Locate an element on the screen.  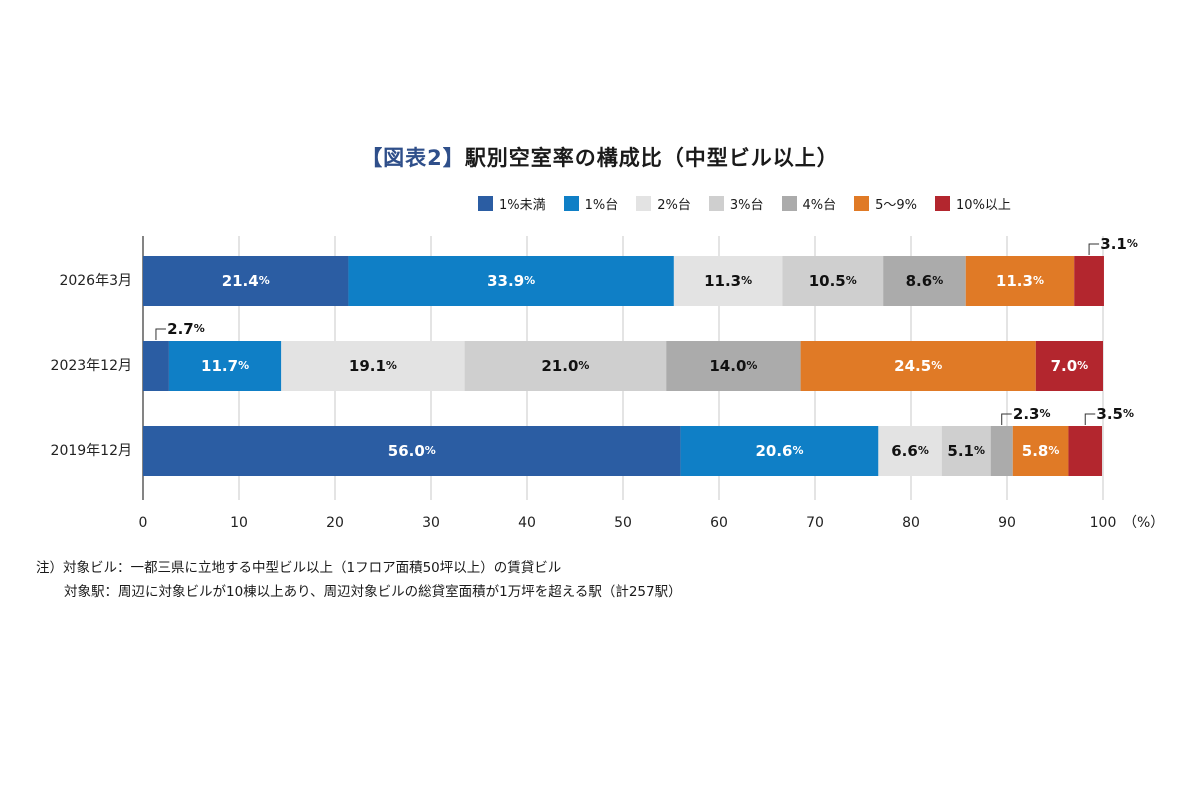
data-label: 33.9% is located at coordinates (511, 281).